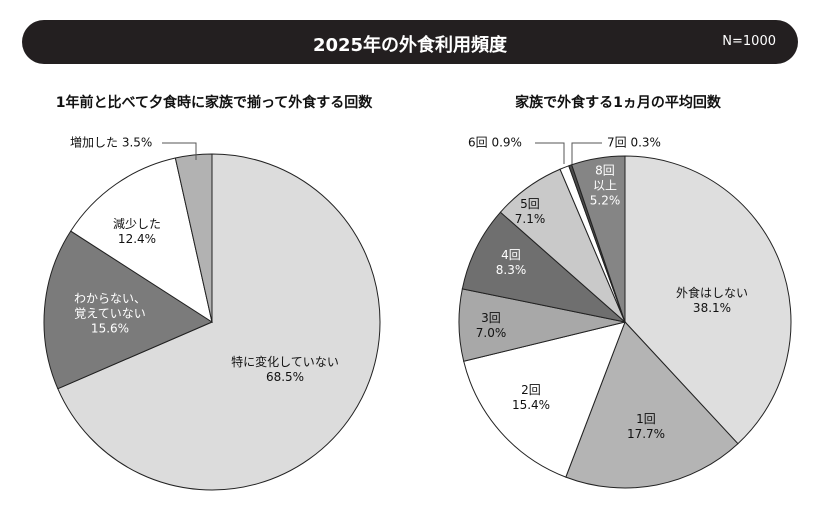 Image resolution: width=820 pixels, height=508 pixels. I want to click on value-label: 7.0%, so click(491, 333).